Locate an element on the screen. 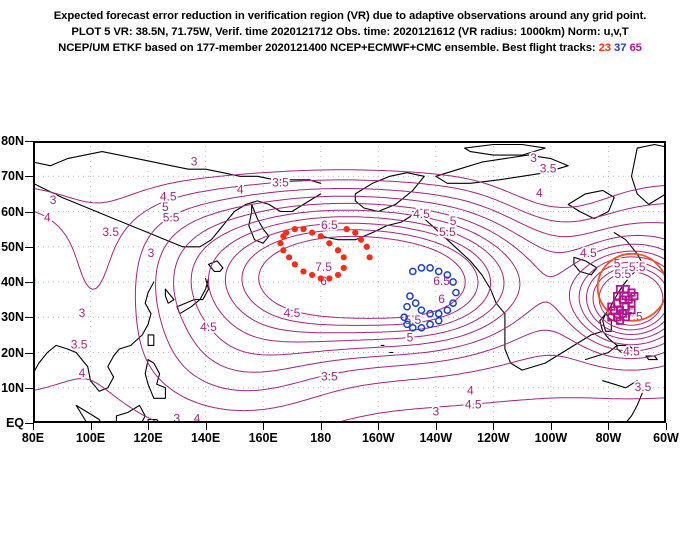 The width and height of the screenshot is (700, 540). x-tick-label: 120E is located at coordinates (148, 438).